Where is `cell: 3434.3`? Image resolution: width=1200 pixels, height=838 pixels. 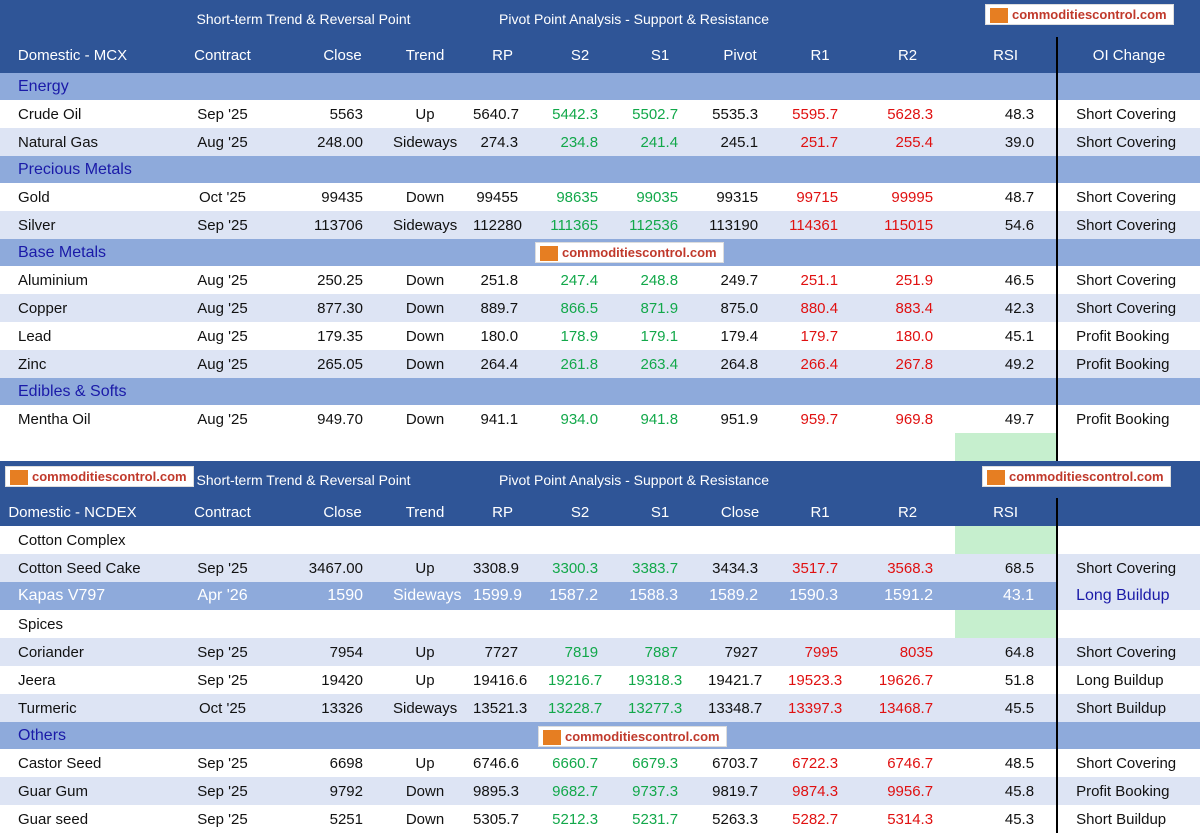 cell: 3434.3 is located at coordinates (740, 568).